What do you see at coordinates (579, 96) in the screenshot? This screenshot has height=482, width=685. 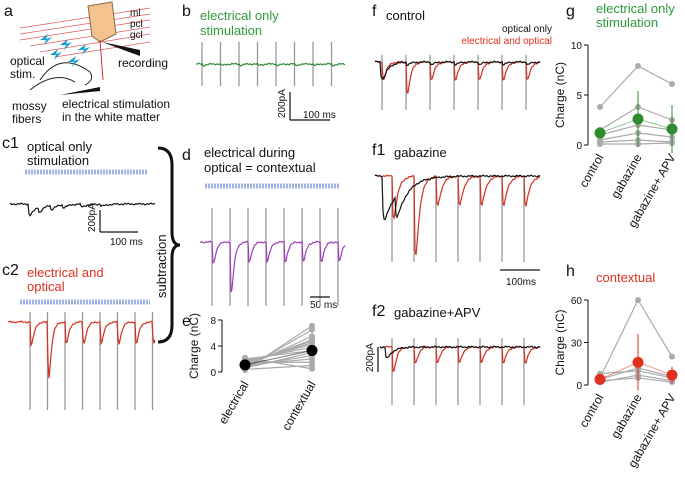 I see `y-tick-label: 5` at bounding box center [579, 96].